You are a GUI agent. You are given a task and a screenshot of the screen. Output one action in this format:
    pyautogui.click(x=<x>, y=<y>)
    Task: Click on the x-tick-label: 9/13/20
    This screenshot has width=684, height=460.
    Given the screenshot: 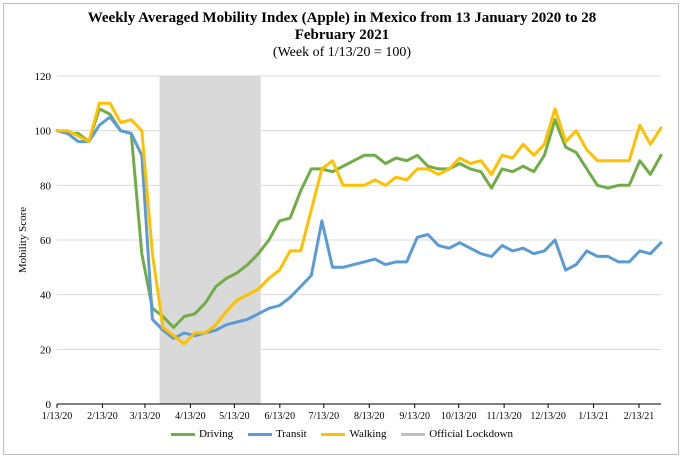 What is the action you would take?
    pyautogui.click(x=414, y=416)
    